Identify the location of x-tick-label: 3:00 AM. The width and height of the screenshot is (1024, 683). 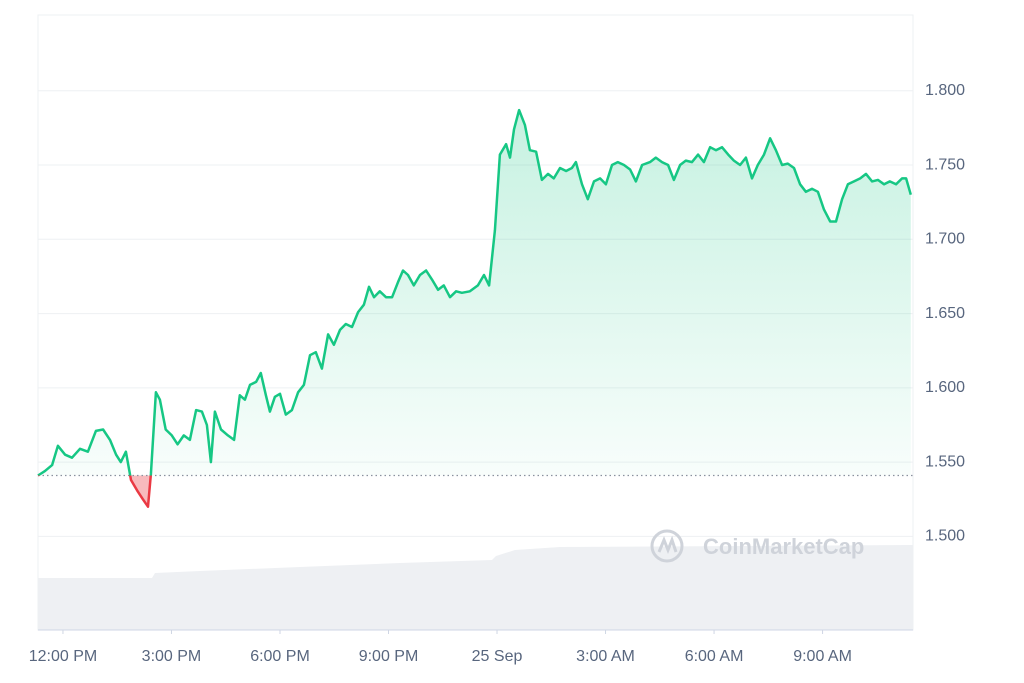
(605, 656).